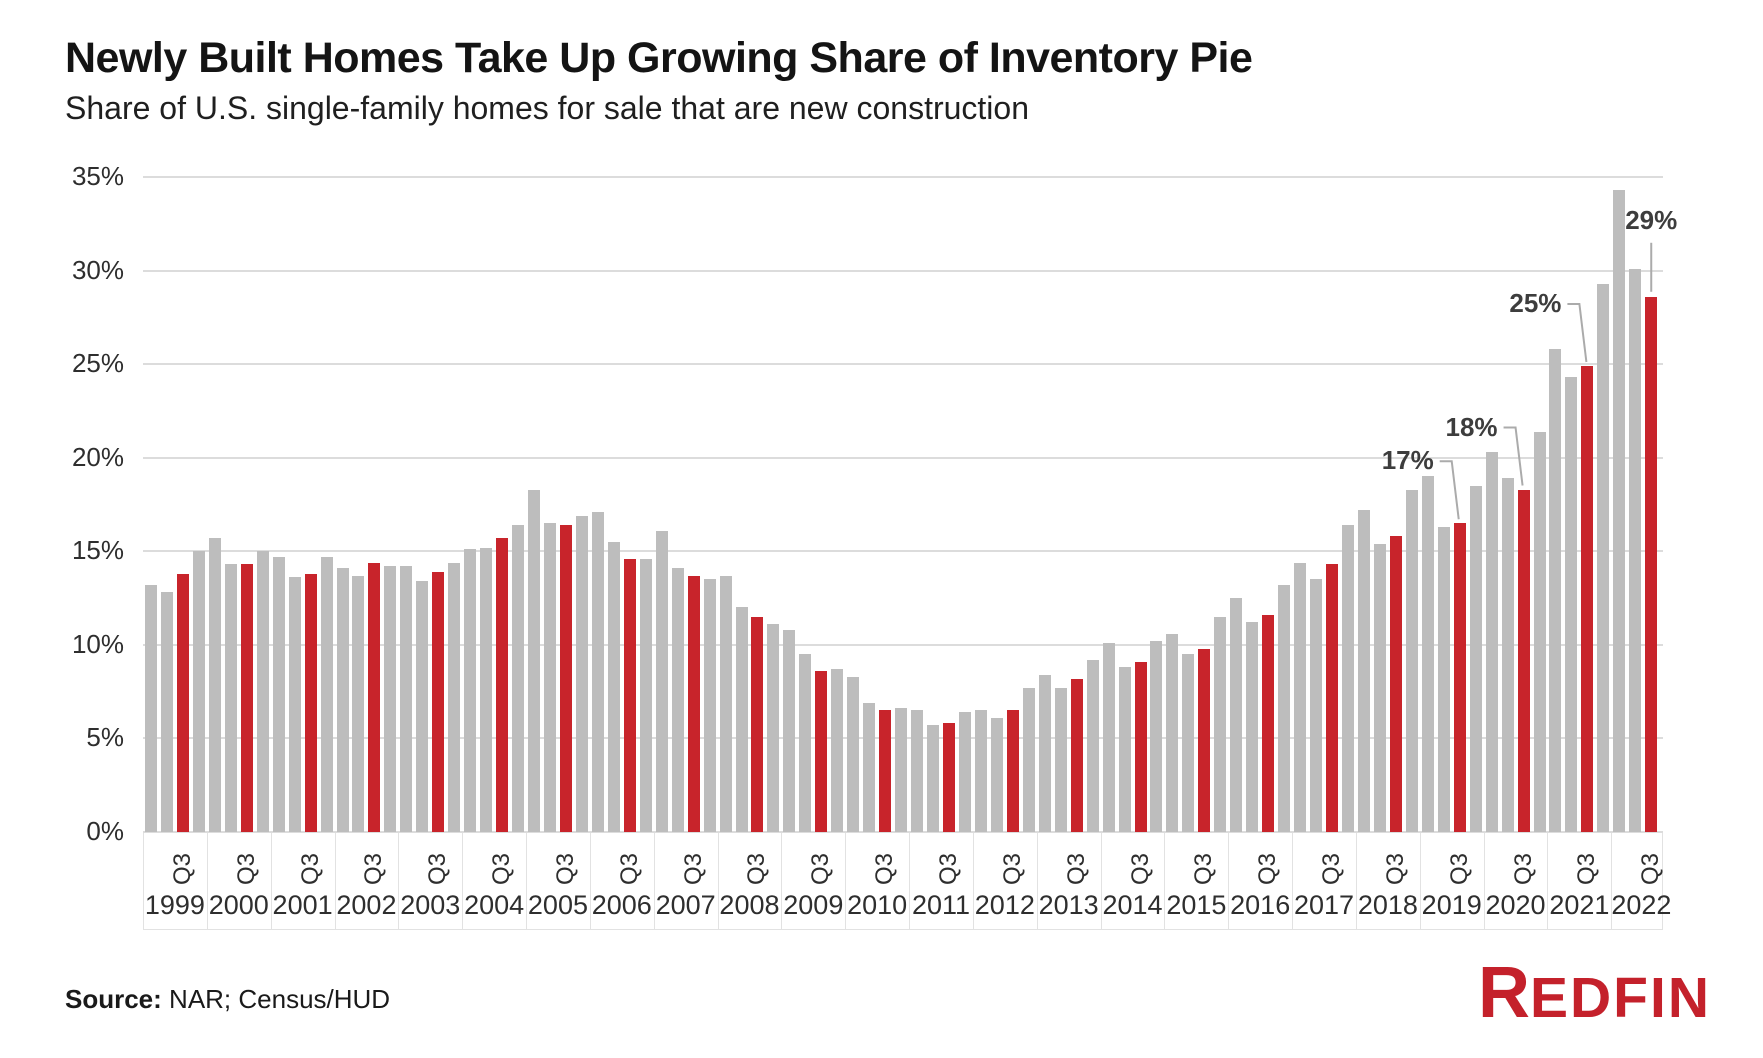 The image size is (1763, 1058). I want to click on x-axis-year-cell-2022, so click(1637, 881).